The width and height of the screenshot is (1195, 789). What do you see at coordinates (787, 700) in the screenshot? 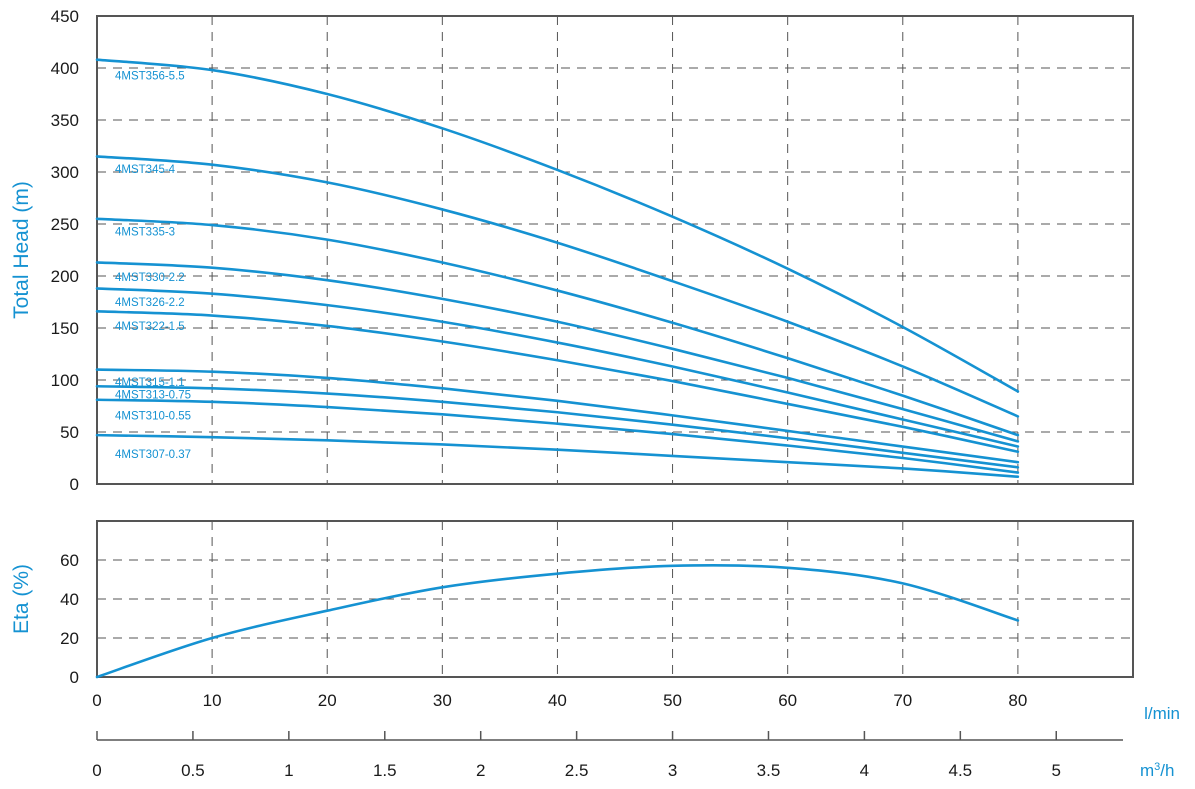
I see `x-tick-label-lmin: 60` at bounding box center [787, 700].